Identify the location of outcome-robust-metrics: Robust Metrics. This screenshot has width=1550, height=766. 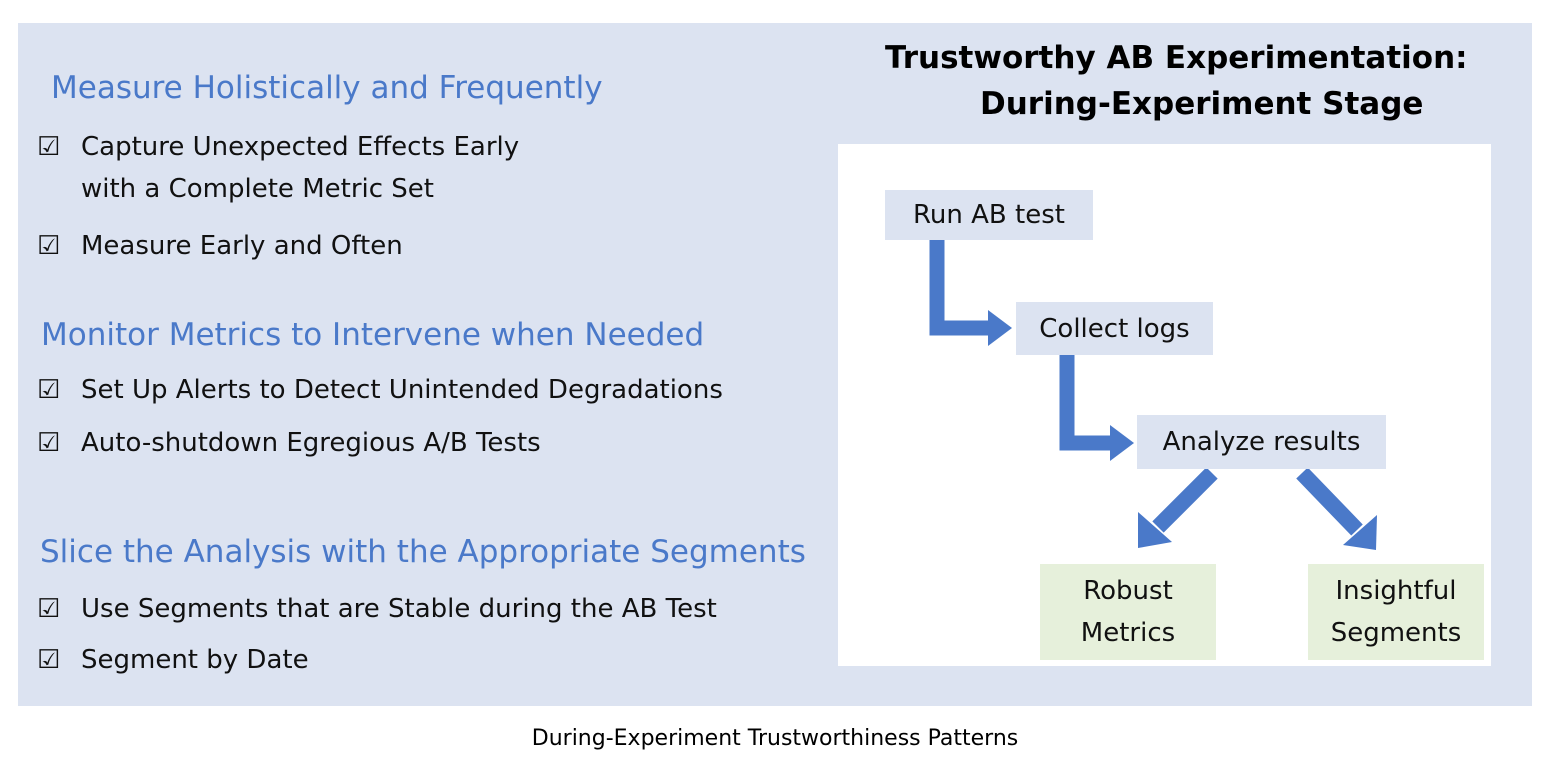
(1128, 612).